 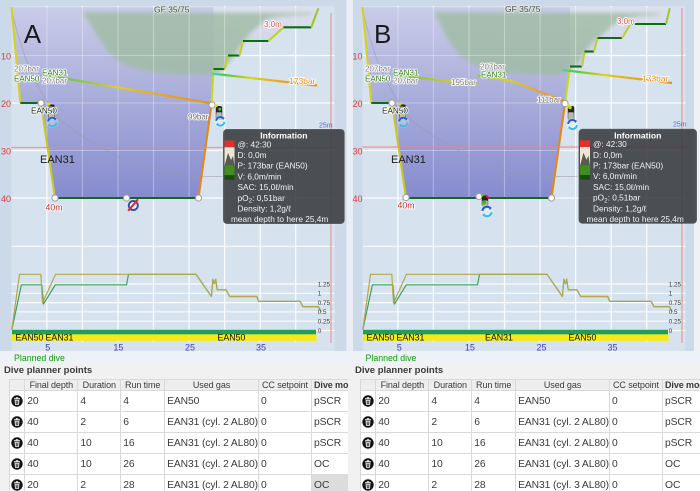 I want to click on svg-text: 111bar, so click(x=549, y=100).